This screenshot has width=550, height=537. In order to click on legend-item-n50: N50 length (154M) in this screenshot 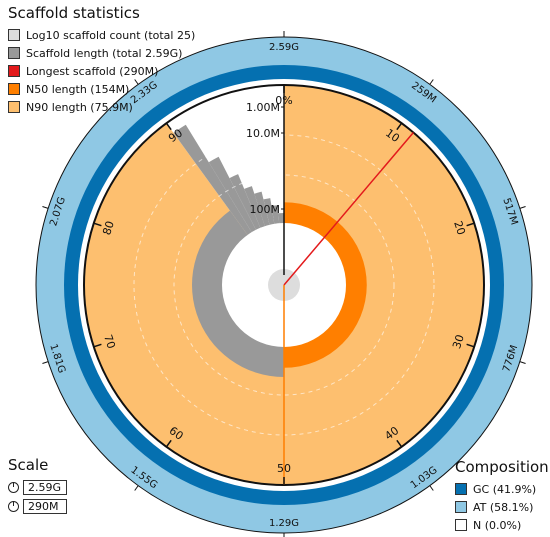, I will do `click(101, 89)`.